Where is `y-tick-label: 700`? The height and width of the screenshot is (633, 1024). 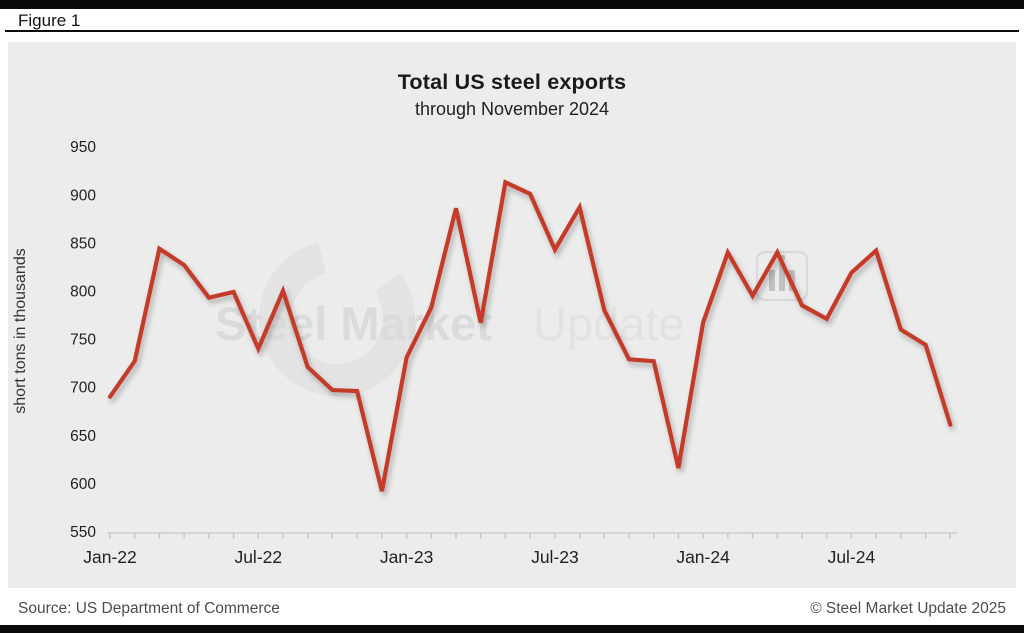
y-tick-label: 700 is located at coordinates (83, 388).